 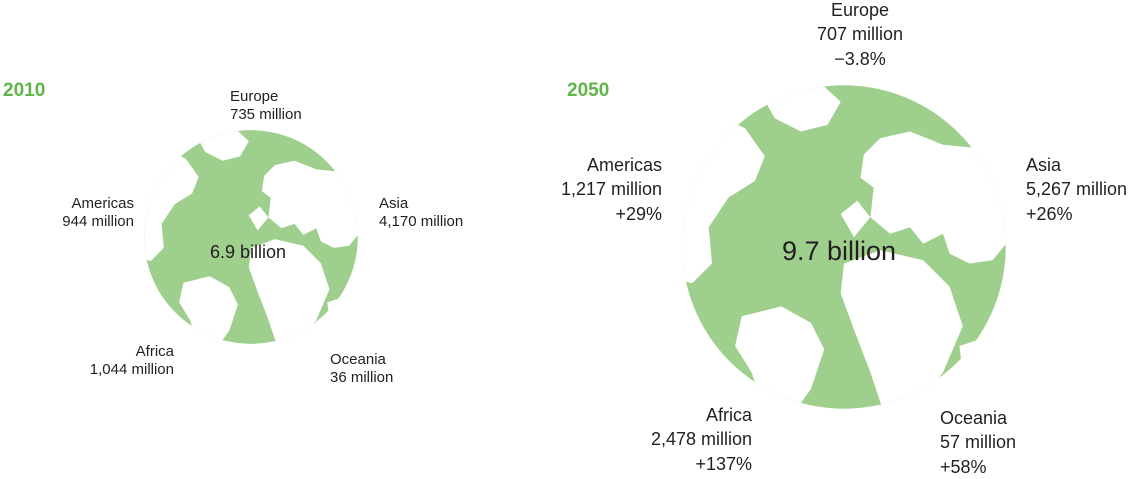 I want to click on region-change: +29%, so click(x=638, y=213).